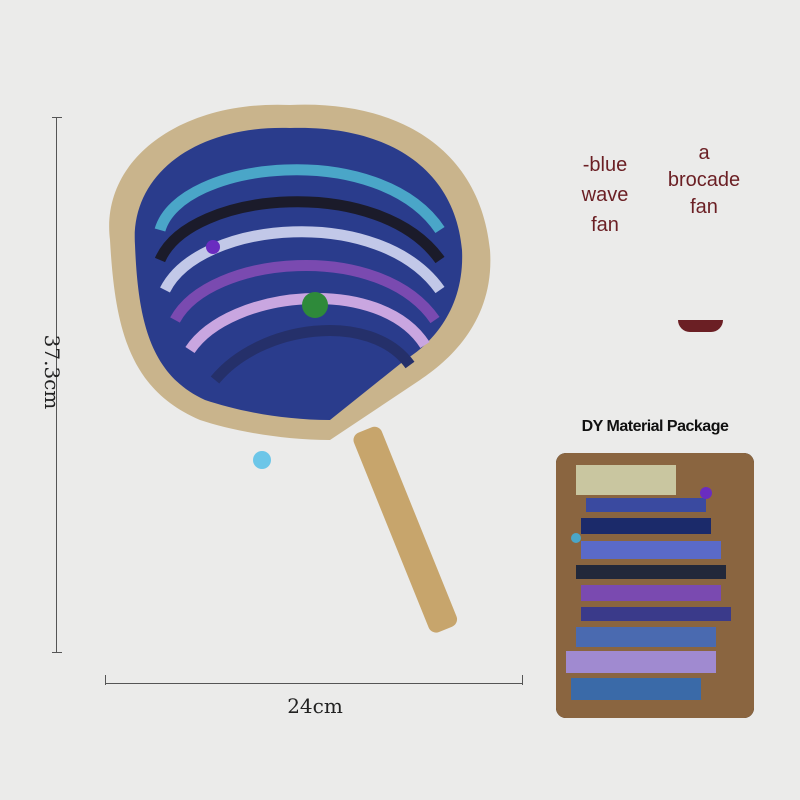 The width and height of the screenshot is (800, 800). I want to click on material-strips, so click(655, 585).